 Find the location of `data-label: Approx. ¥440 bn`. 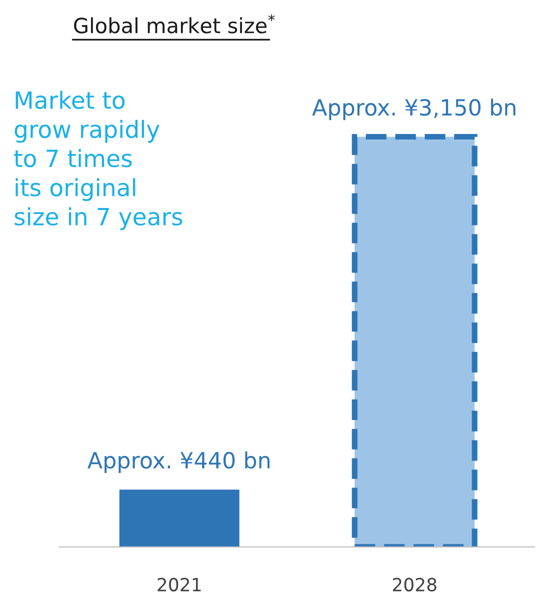

data-label: Approx. ¥440 bn is located at coordinates (179, 462).